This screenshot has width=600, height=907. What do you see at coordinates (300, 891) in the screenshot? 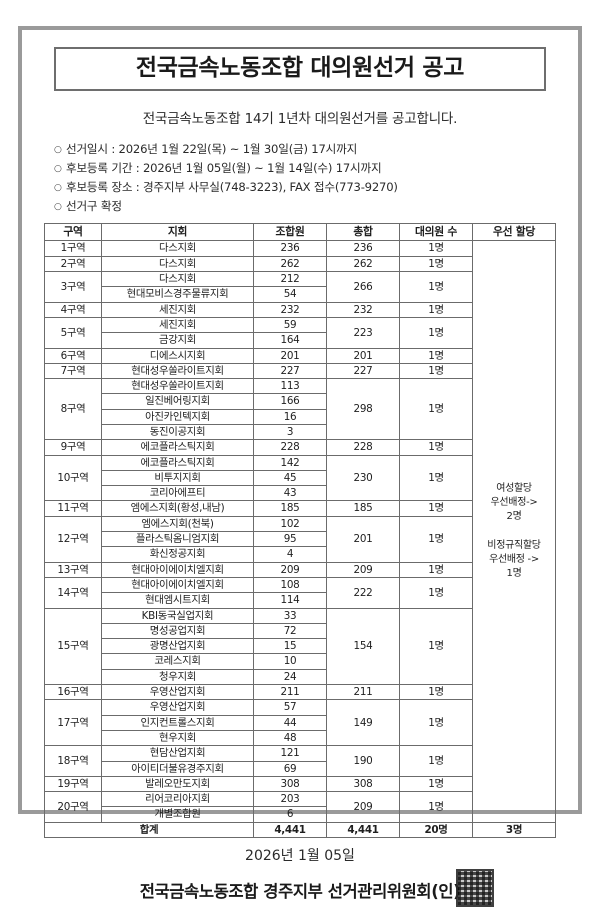
I see `footer-signature-text: 전국금속노동조합 경주지부 선거관리위원회(인)` at bounding box center [300, 891].